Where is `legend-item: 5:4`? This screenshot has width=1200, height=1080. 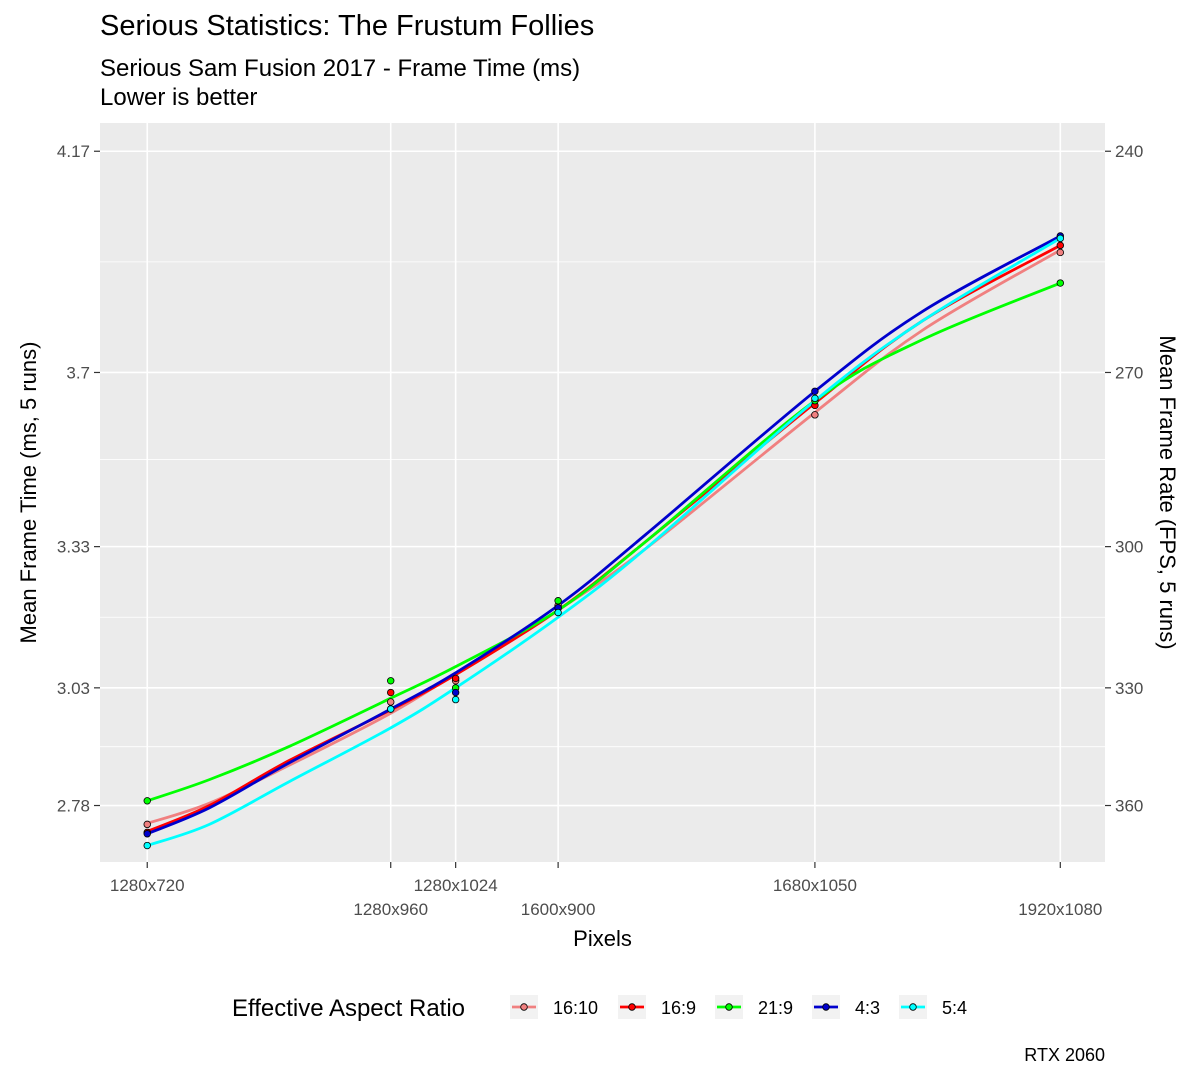
legend-item: 5:4 is located at coordinates (933, 1007).